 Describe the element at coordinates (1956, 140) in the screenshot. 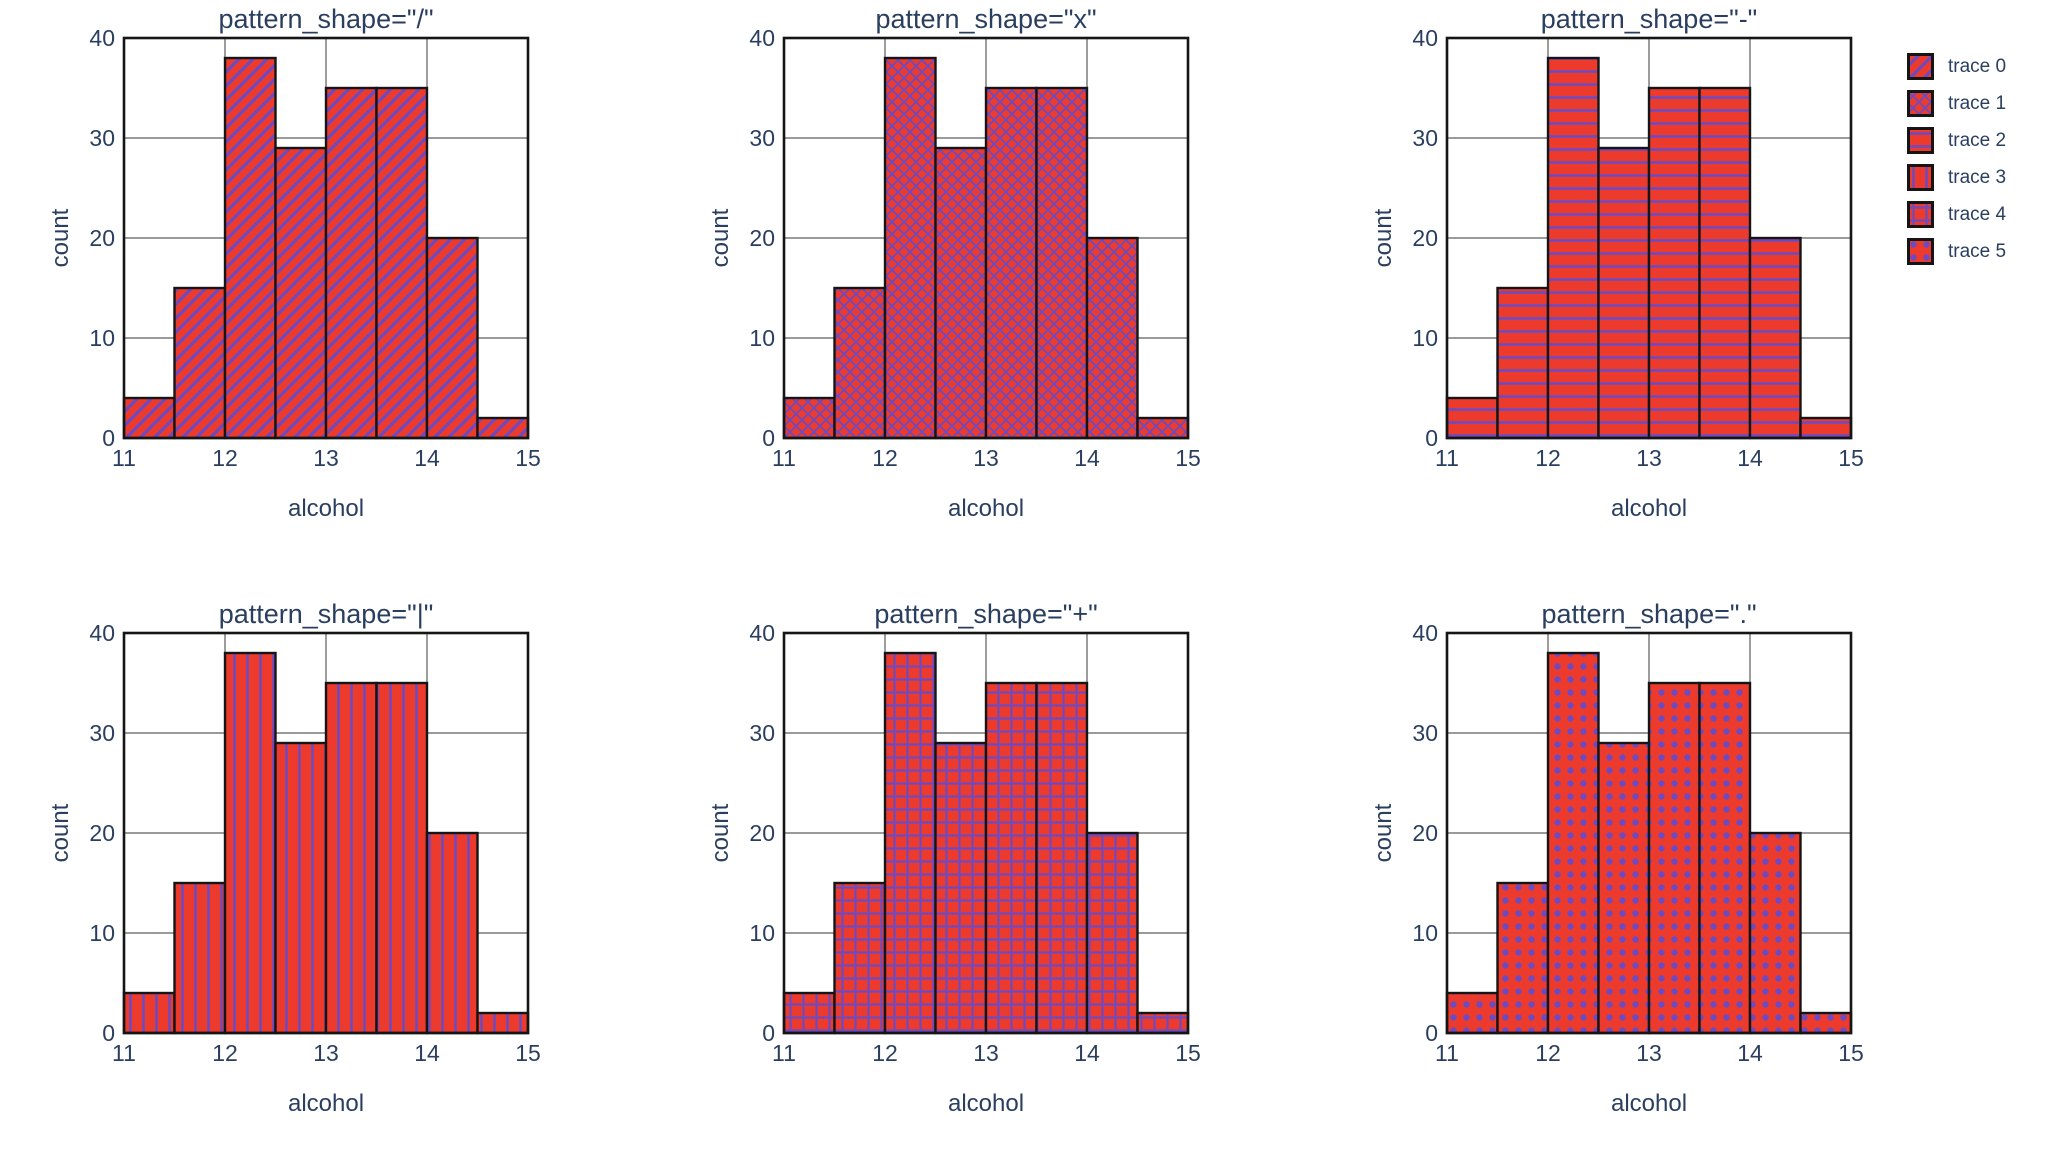

I see `legend-item-trace-2: trace 2` at that location.